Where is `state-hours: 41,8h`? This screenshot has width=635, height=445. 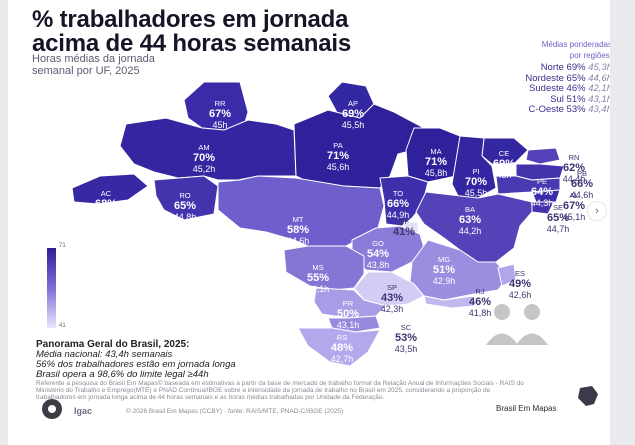
state-hours: 41,8h is located at coordinates (480, 313).